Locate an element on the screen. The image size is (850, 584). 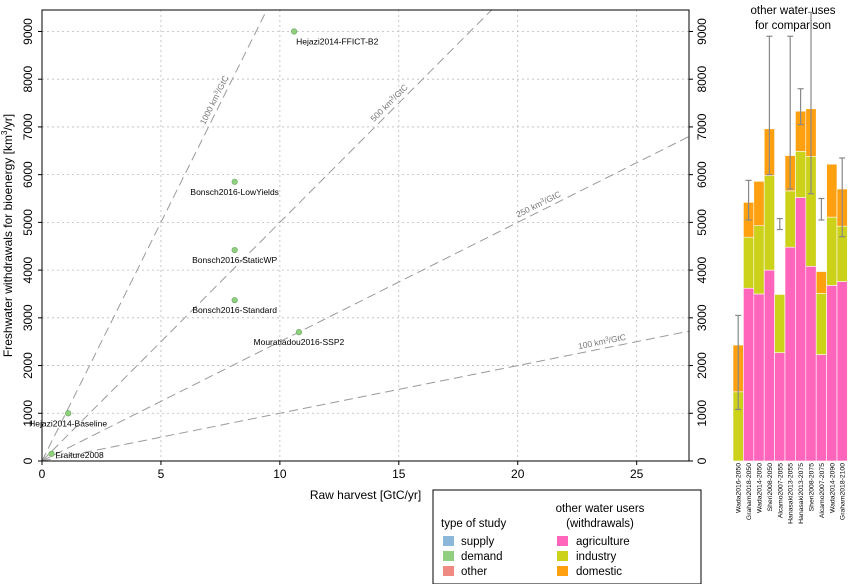
y-tick-label-right: 1000 is located at coordinates (702, 413).